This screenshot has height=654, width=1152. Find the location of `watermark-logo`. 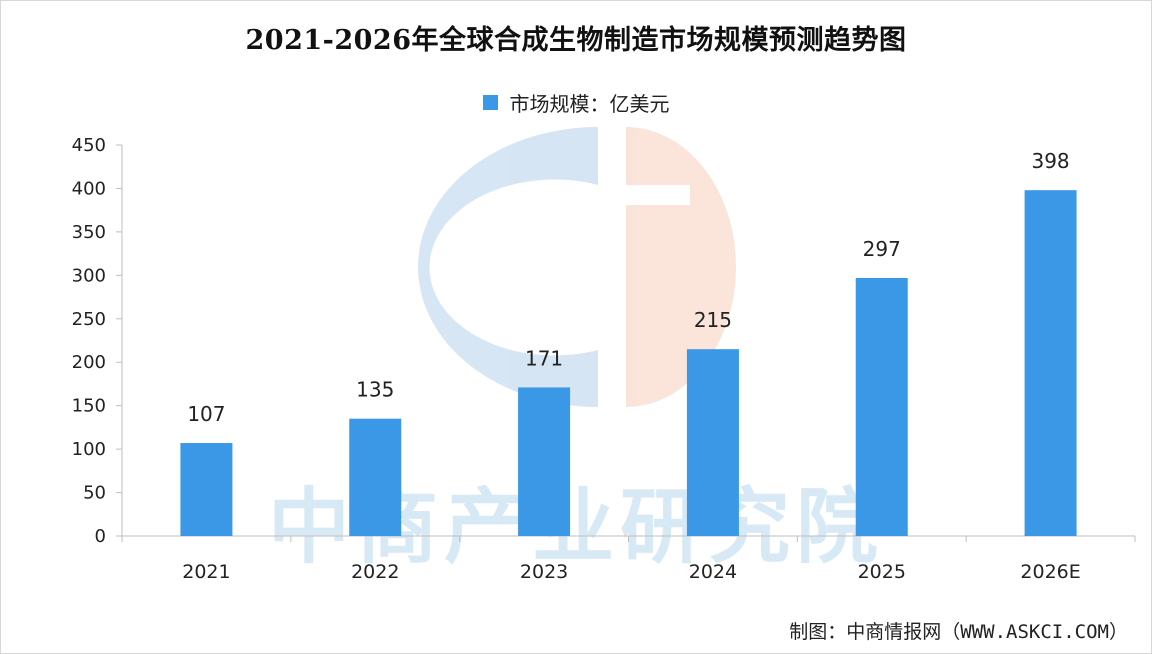

watermark-logo is located at coordinates (577, 267).